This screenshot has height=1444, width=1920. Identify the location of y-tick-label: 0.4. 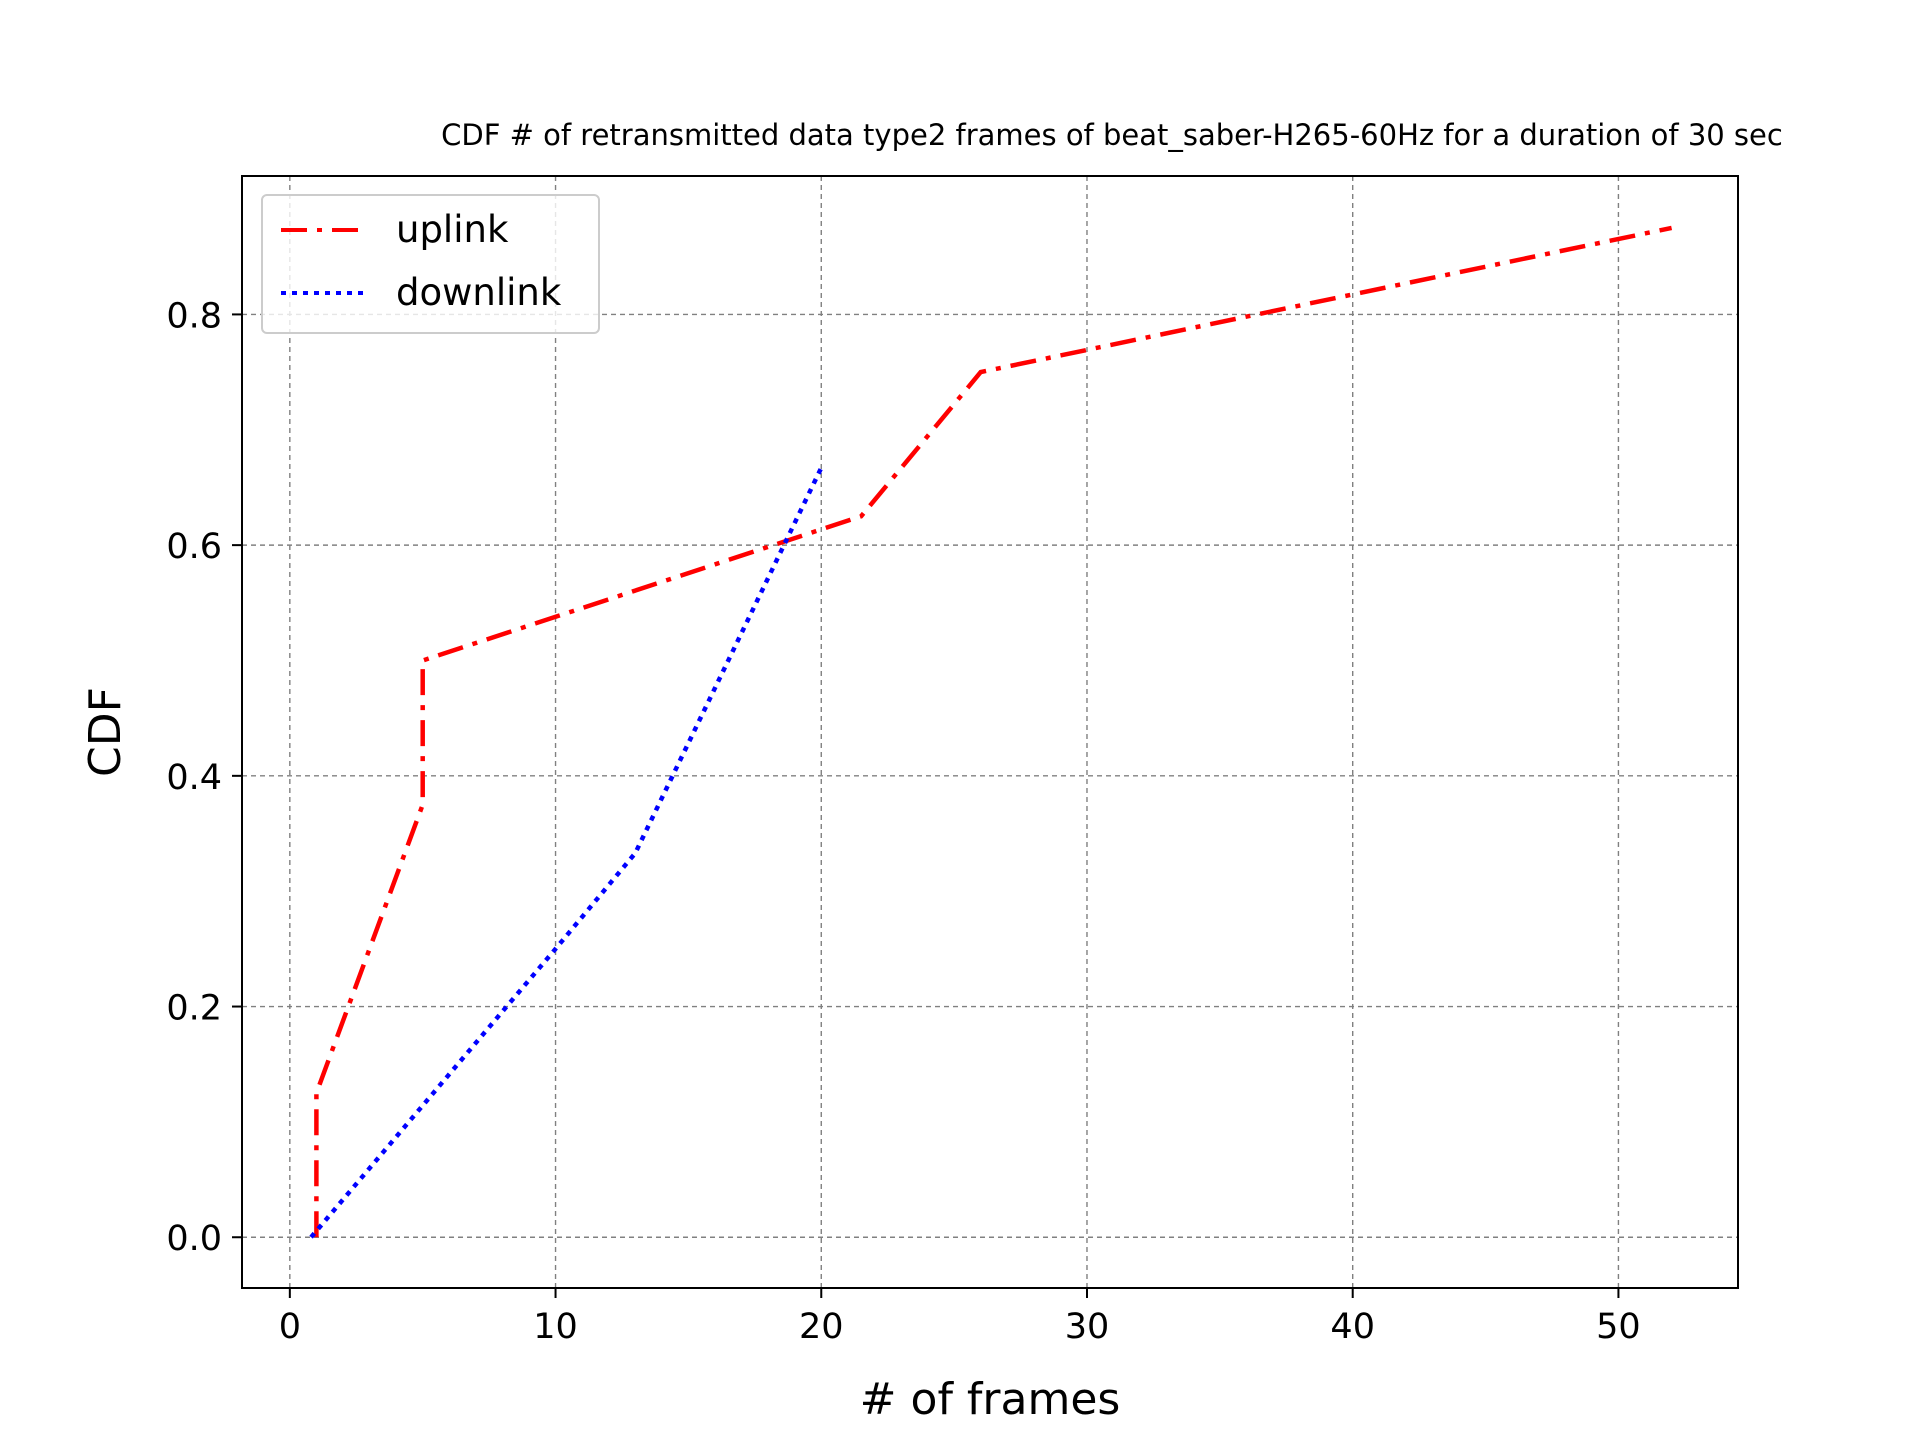
(194, 778).